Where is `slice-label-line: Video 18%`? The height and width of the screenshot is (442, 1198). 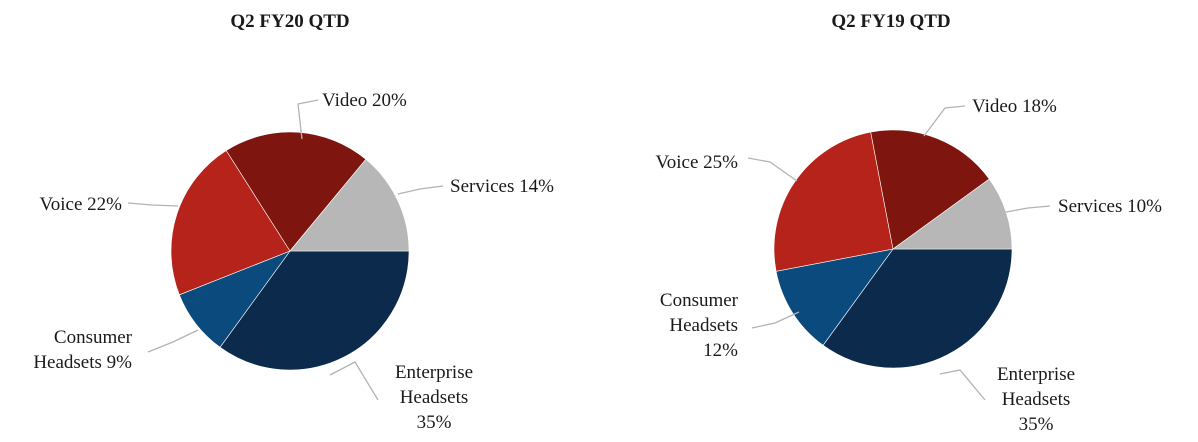 slice-label-line: Video 18% is located at coordinates (1014, 106).